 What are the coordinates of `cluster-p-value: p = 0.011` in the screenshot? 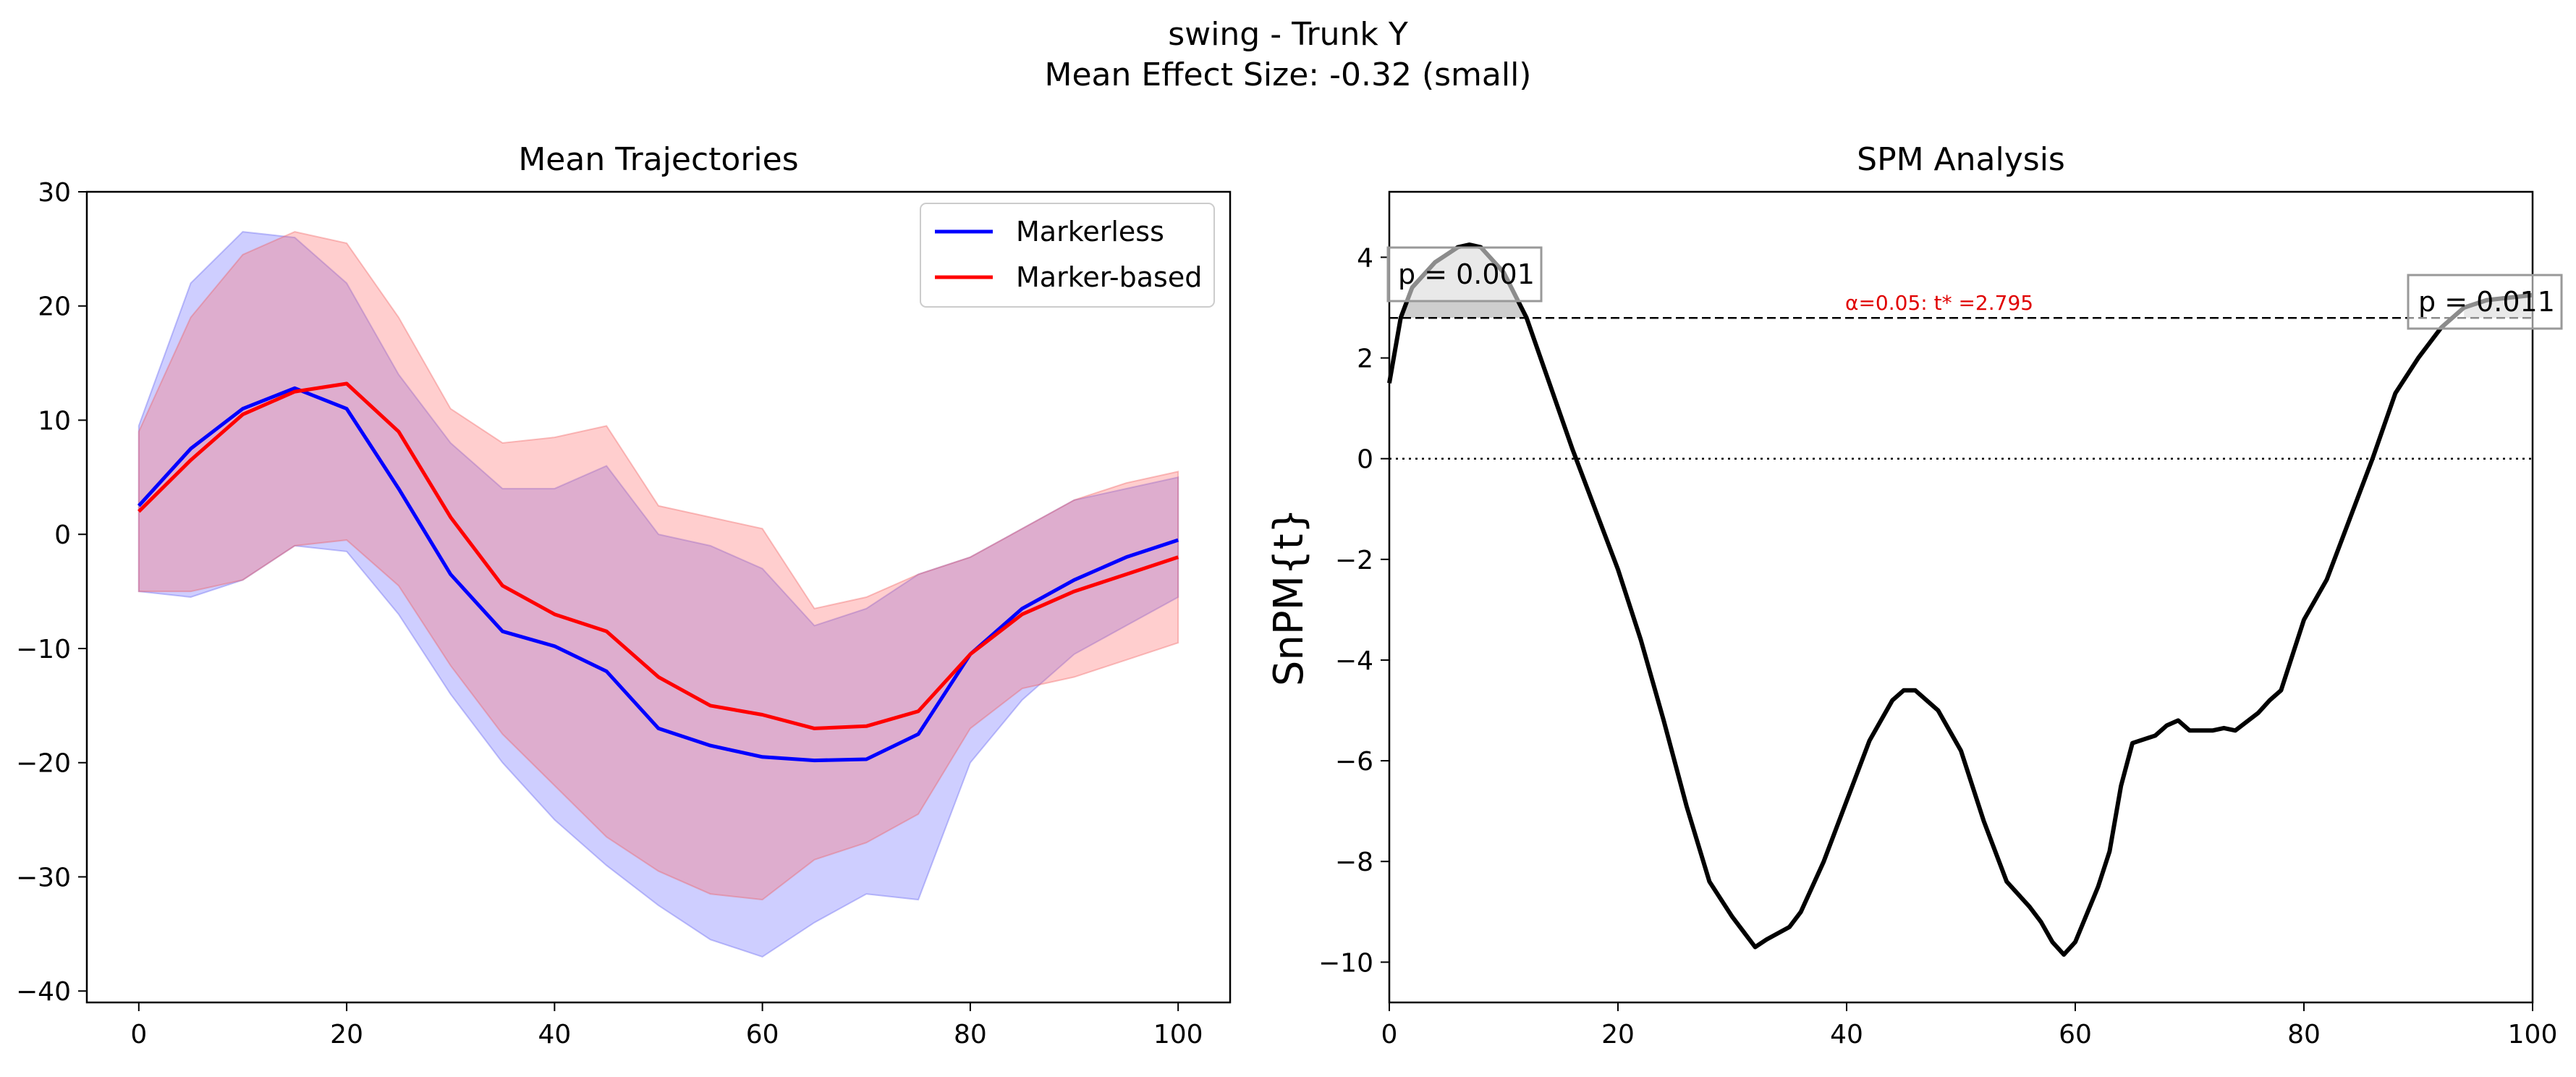 It's located at (2486, 302).